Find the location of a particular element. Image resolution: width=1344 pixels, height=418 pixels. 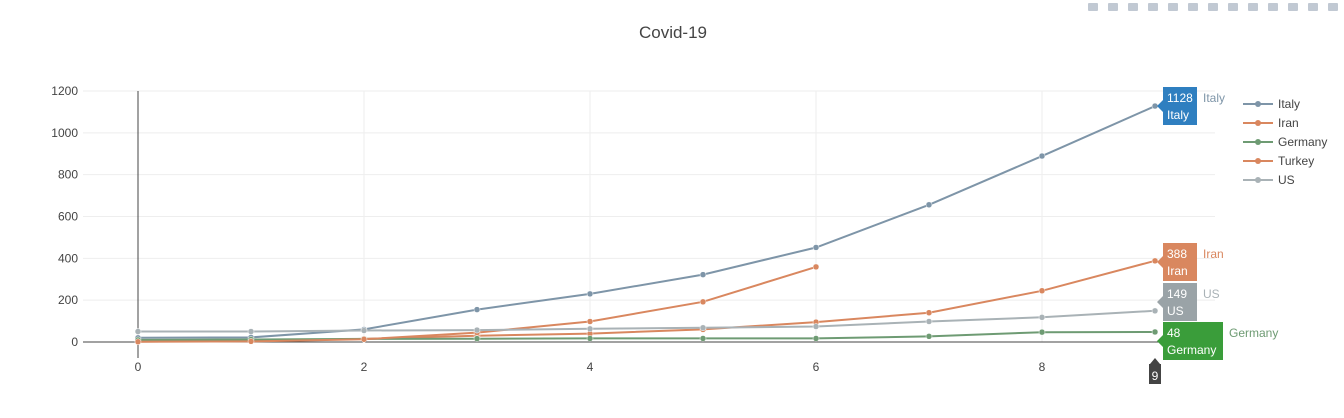

legend-item-germany: Germany is located at coordinates (1285, 142).